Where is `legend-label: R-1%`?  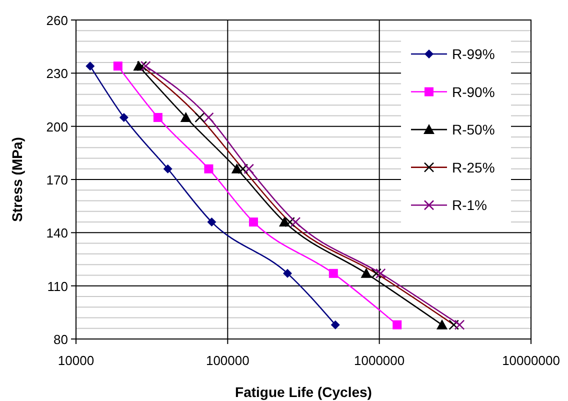
legend-label: R-1% is located at coordinates (470, 205).